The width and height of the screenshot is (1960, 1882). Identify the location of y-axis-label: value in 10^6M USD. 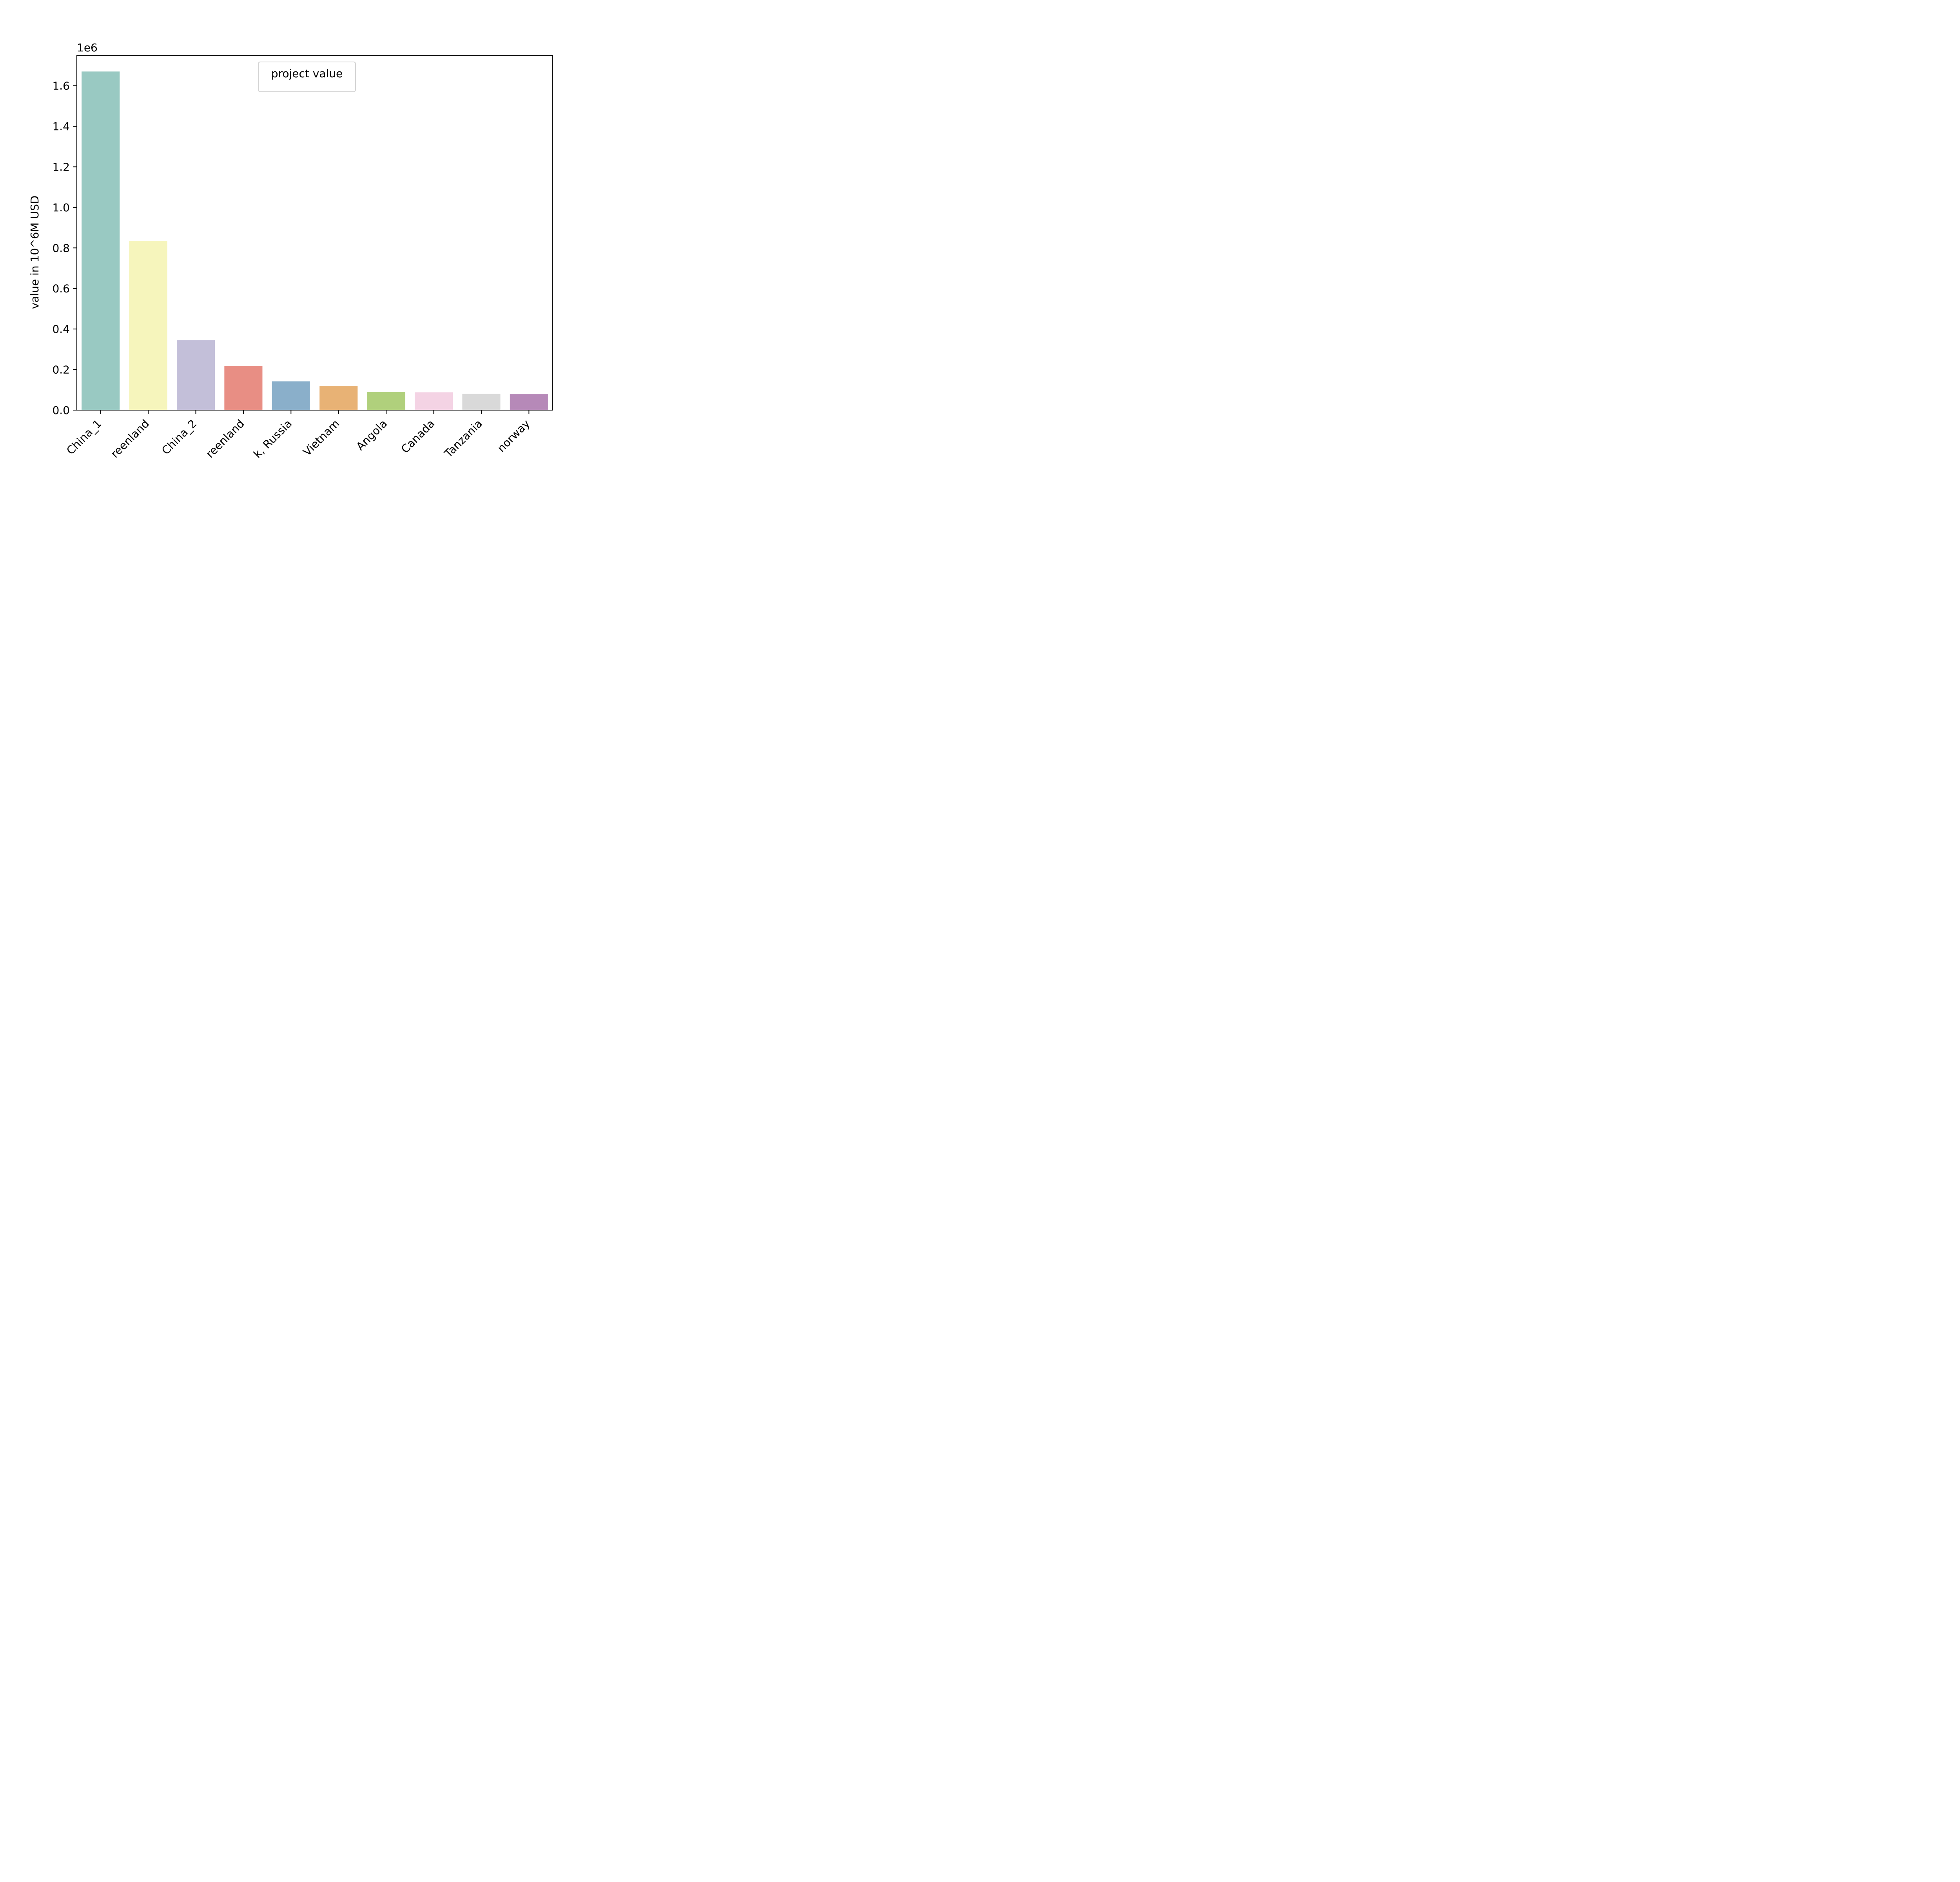
(34, 252).